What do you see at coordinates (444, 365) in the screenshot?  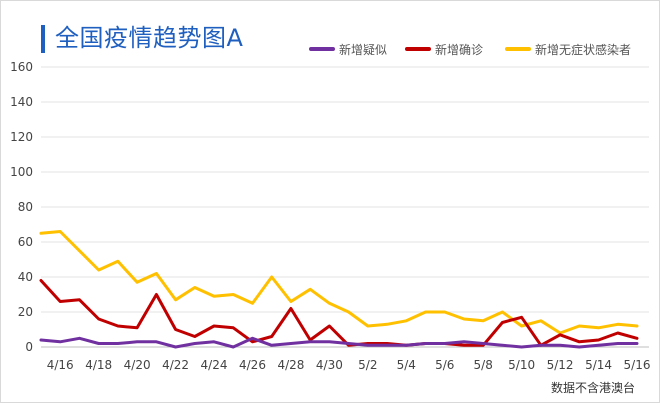 I see `x-tick-label-5-6: 5/6` at bounding box center [444, 365].